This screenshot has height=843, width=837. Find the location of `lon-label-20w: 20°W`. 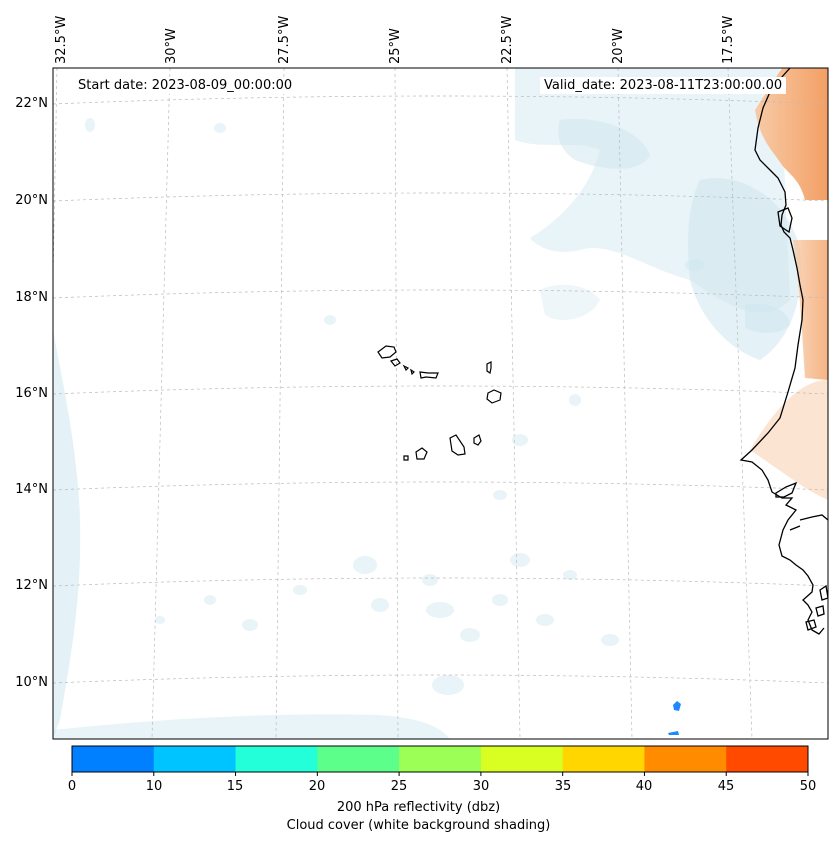

lon-label-20w: 20°W is located at coordinates (618, 46).